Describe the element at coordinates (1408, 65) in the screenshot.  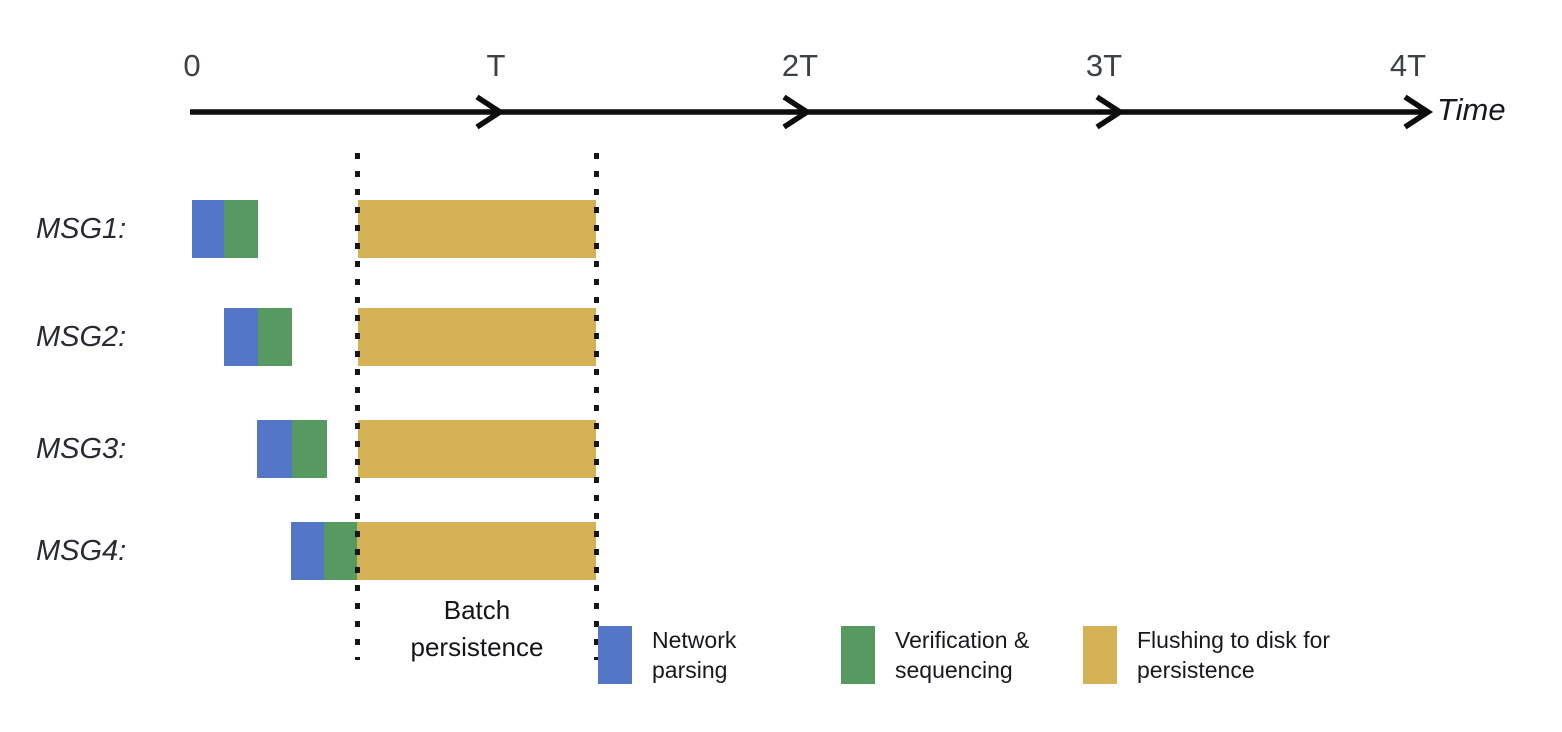
I see `axis-tick: 4T` at that location.